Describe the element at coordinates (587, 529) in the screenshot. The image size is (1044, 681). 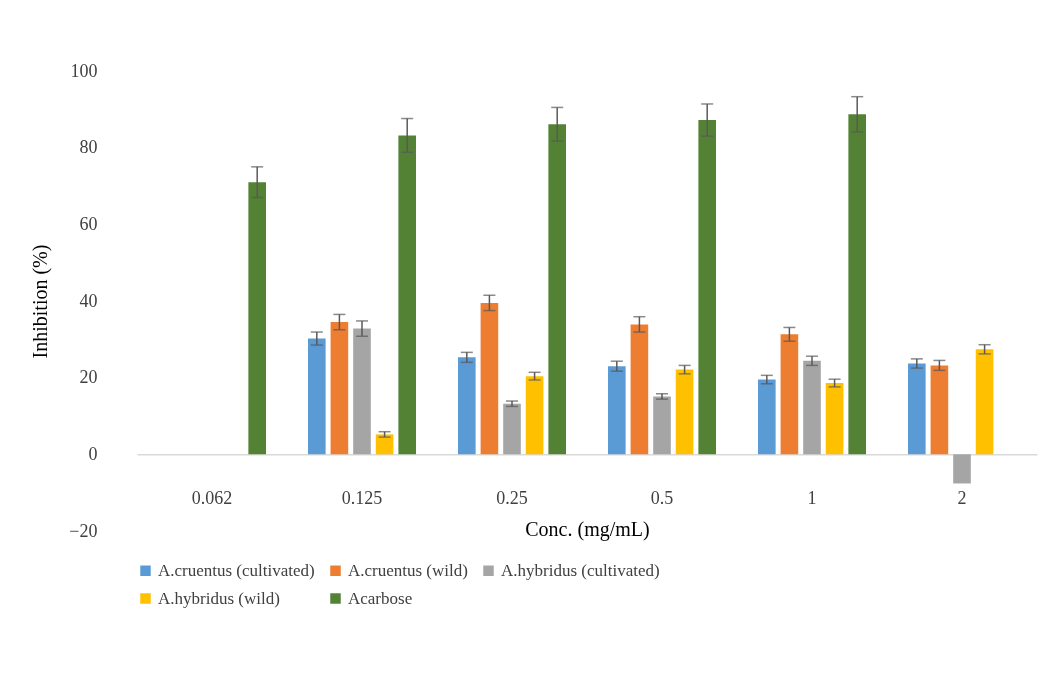
I see `x-axis-title: Conc. (mg/mL)` at that location.